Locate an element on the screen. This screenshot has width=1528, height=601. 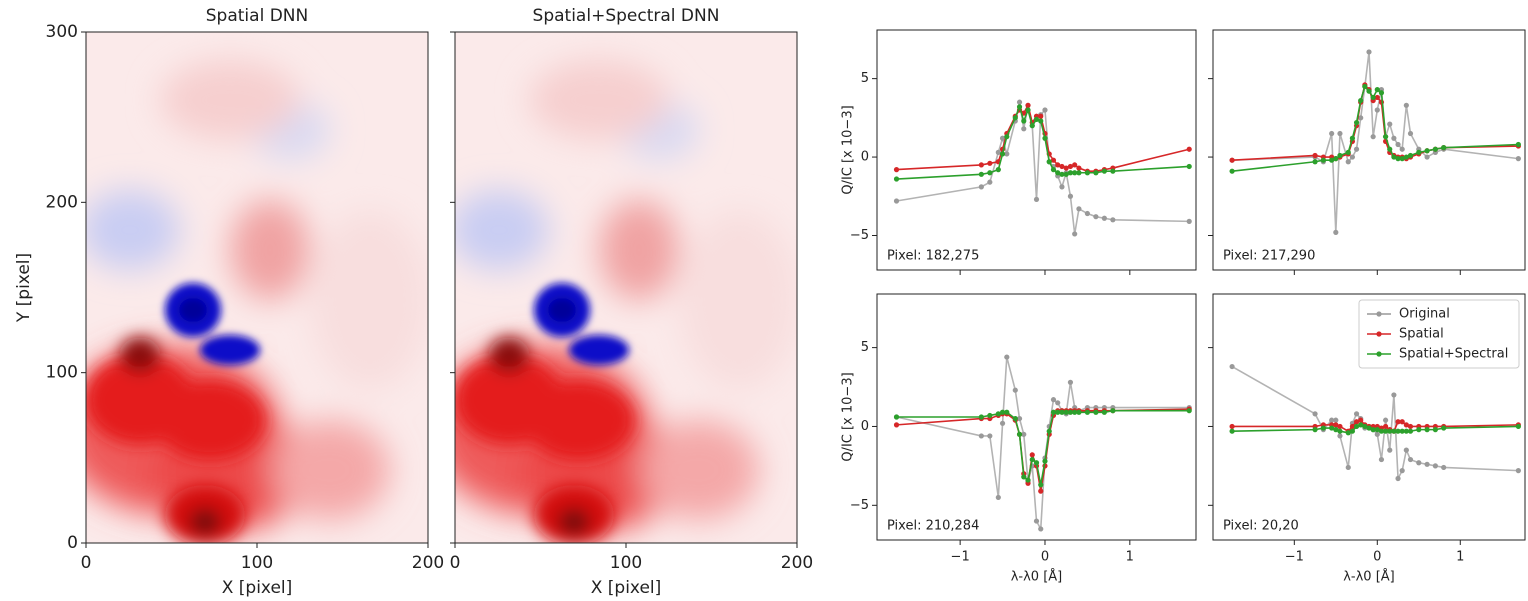
line-panel: −5 0 5 Q/IC [x 10−3] Pixel: 182,275 is located at coordinates (1019, 152).